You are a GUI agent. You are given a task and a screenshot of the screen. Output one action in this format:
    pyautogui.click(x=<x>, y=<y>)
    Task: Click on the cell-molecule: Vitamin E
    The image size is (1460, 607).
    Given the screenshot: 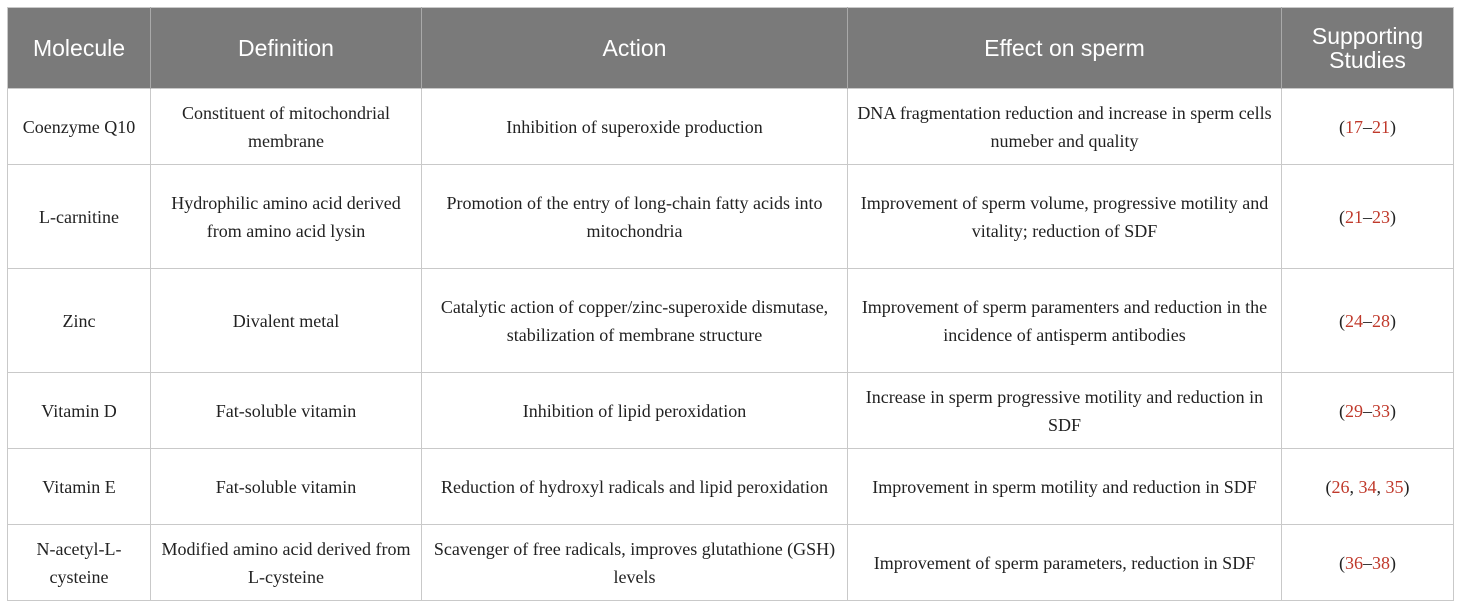 What is the action you would take?
    pyautogui.click(x=79, y=486)
    